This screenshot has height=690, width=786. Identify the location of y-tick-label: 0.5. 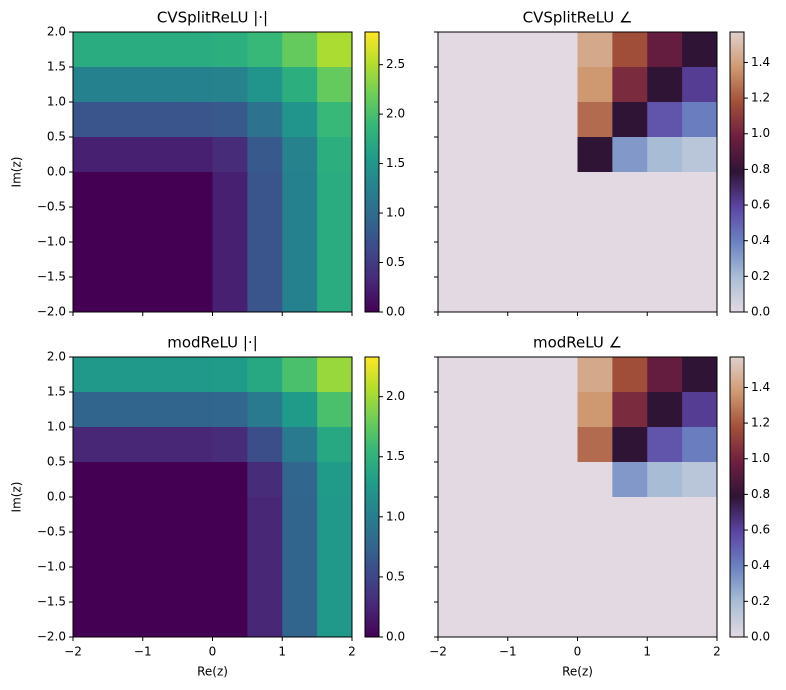
(56, 462).